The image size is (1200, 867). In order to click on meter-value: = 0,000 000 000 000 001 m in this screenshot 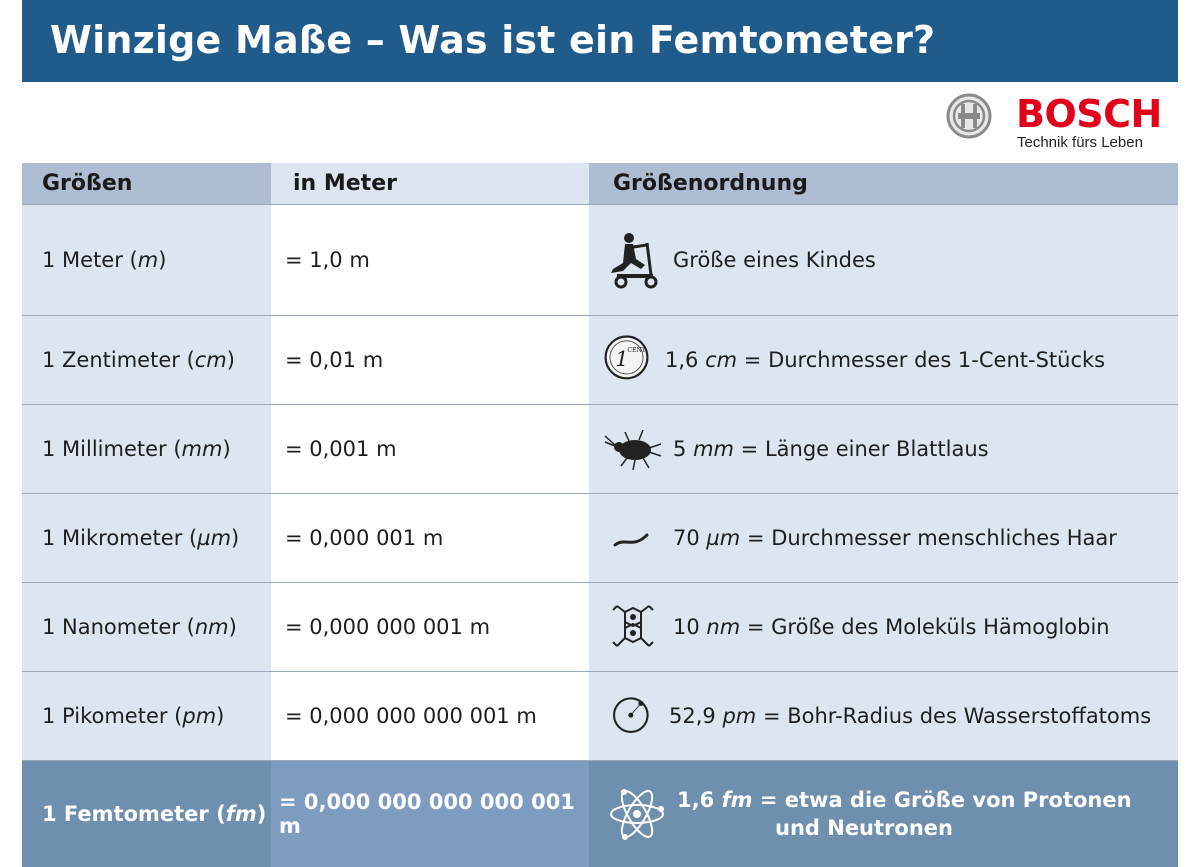, I will do `click(430, 814)`.